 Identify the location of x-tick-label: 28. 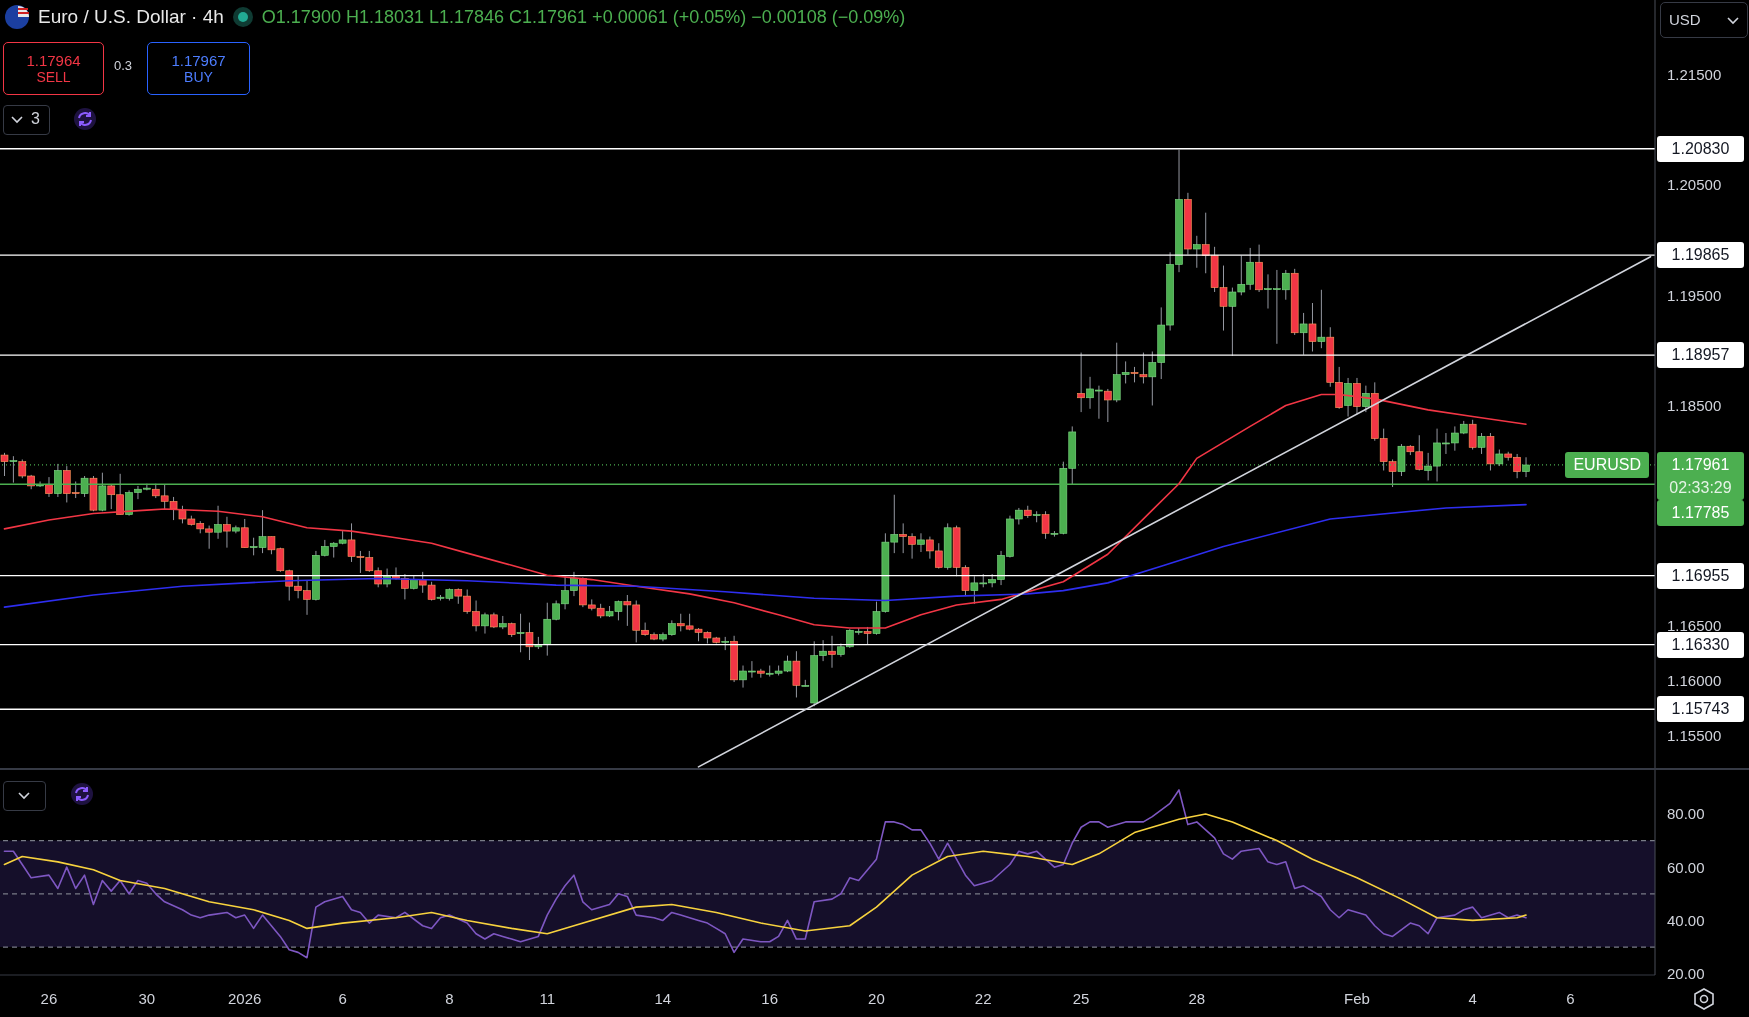
(1197, 998).